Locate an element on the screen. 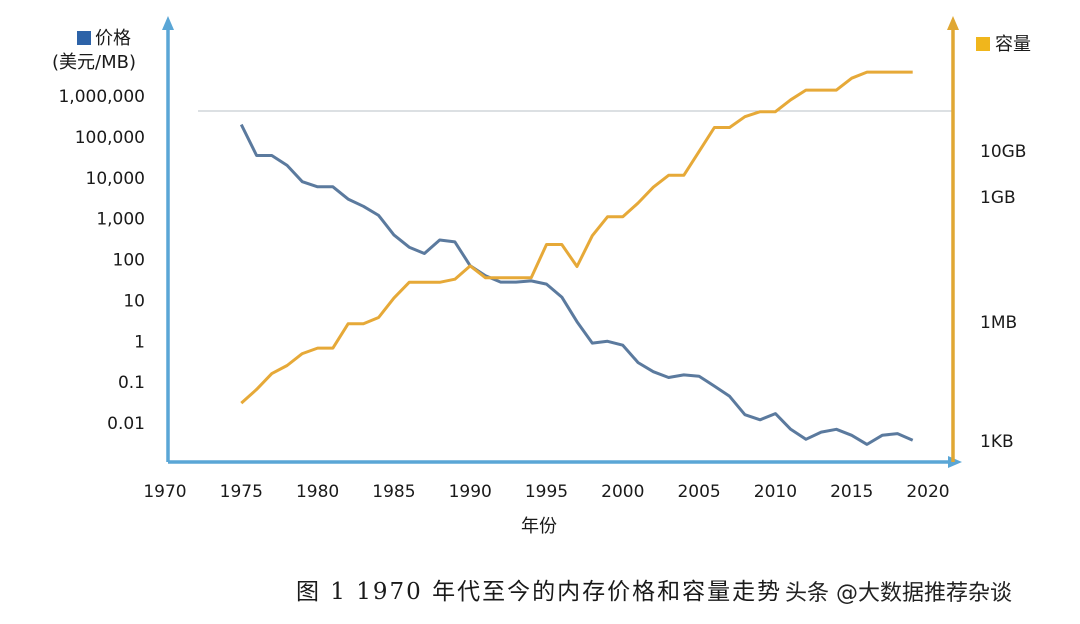 Image resolution: width=1080 pixels, height=624 pixels. x-tick-label: 2010 is located at coordinates (775, 492).